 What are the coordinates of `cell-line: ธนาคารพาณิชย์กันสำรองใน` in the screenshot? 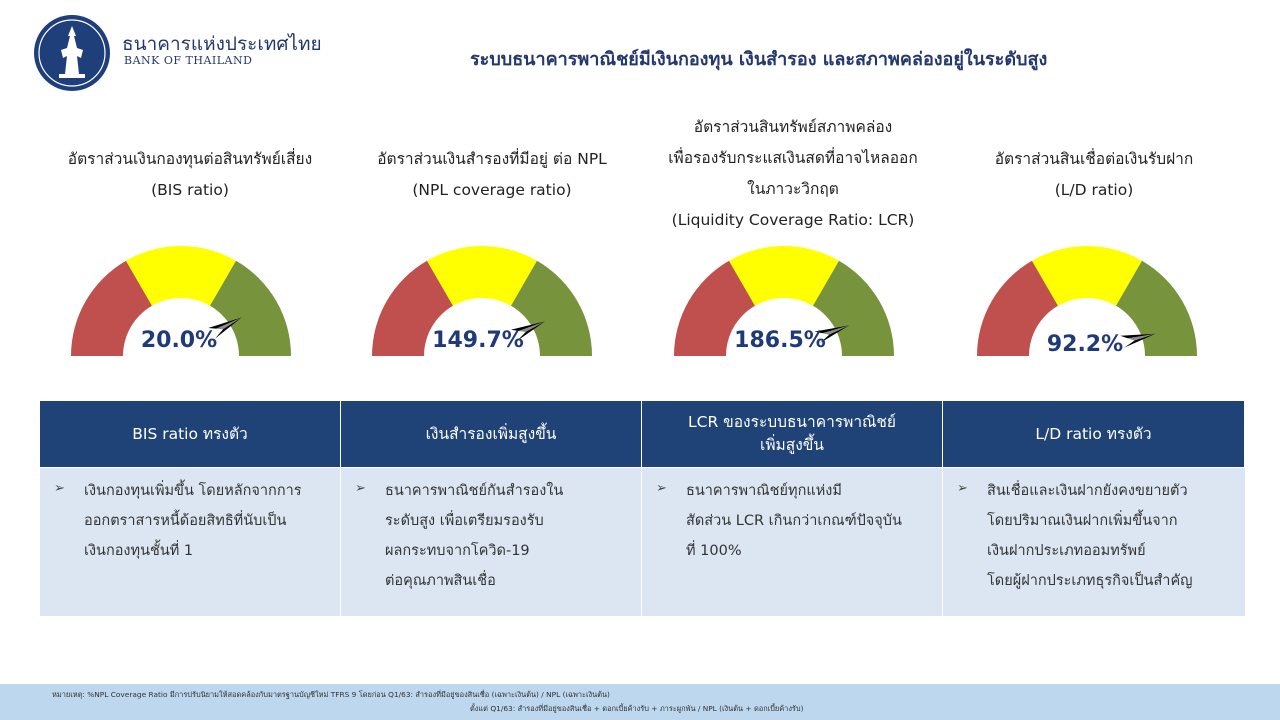 It's located at (474, 491).